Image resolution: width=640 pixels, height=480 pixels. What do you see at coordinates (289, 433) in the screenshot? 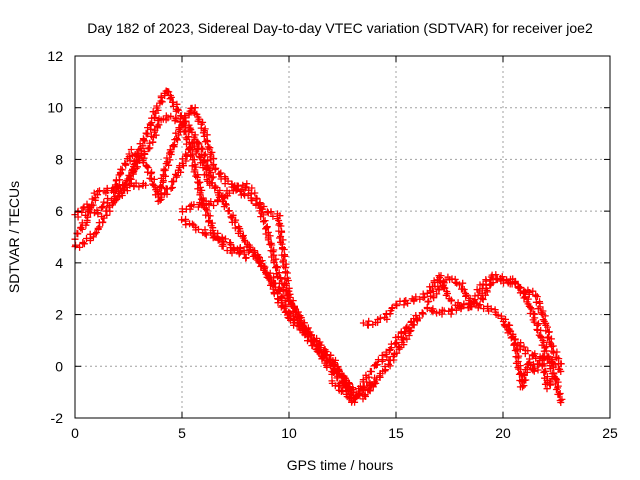
I see `x-tick-label: 10` at bounding box center [289, 433].